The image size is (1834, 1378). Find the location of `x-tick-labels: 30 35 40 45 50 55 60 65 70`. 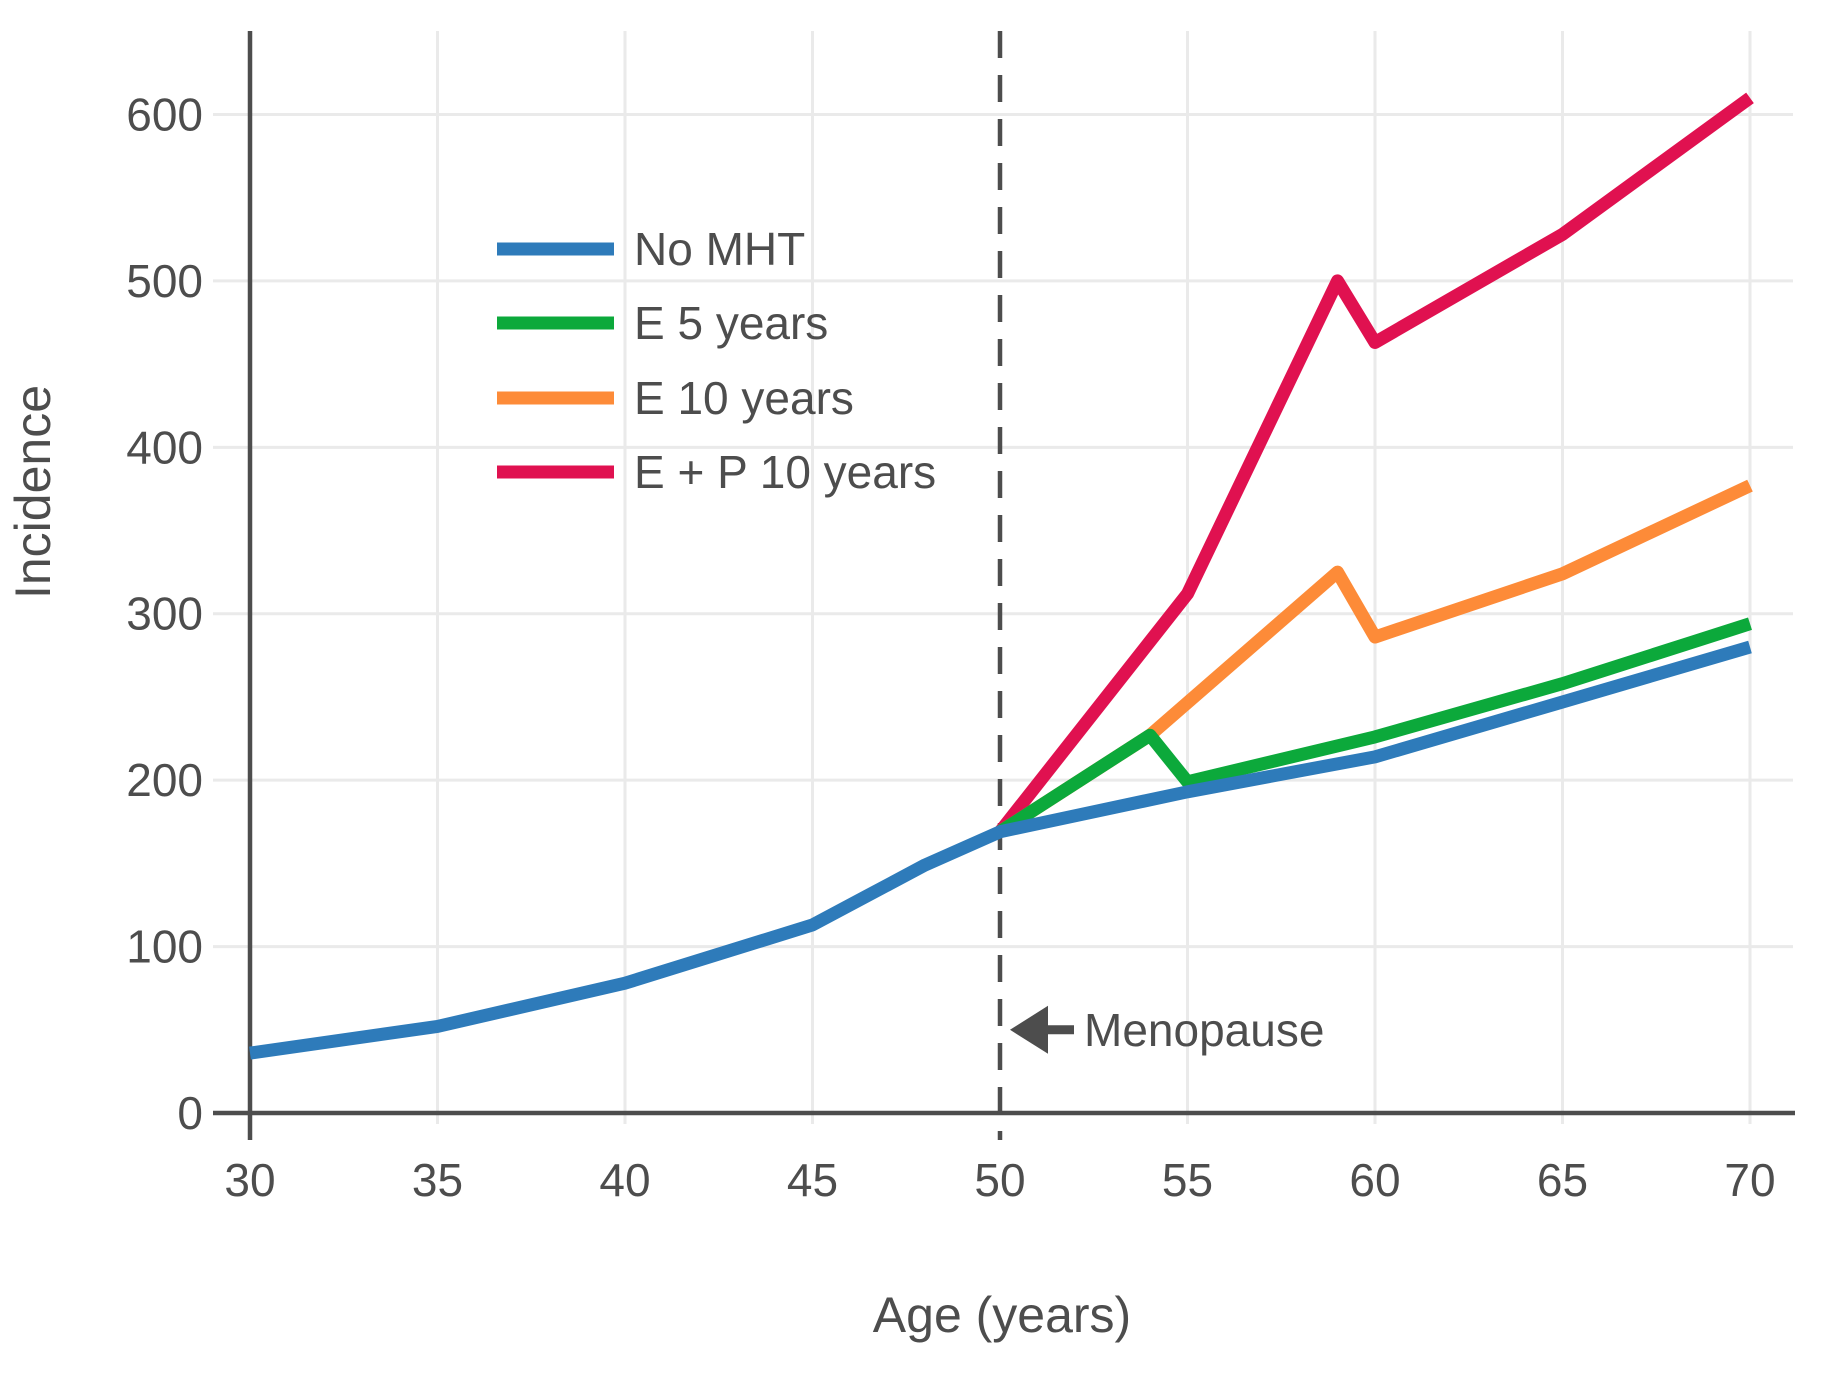

x-tick-labels: 30 35 40 45 50 55 60 65 70 is located at coordinates (999, 1180).